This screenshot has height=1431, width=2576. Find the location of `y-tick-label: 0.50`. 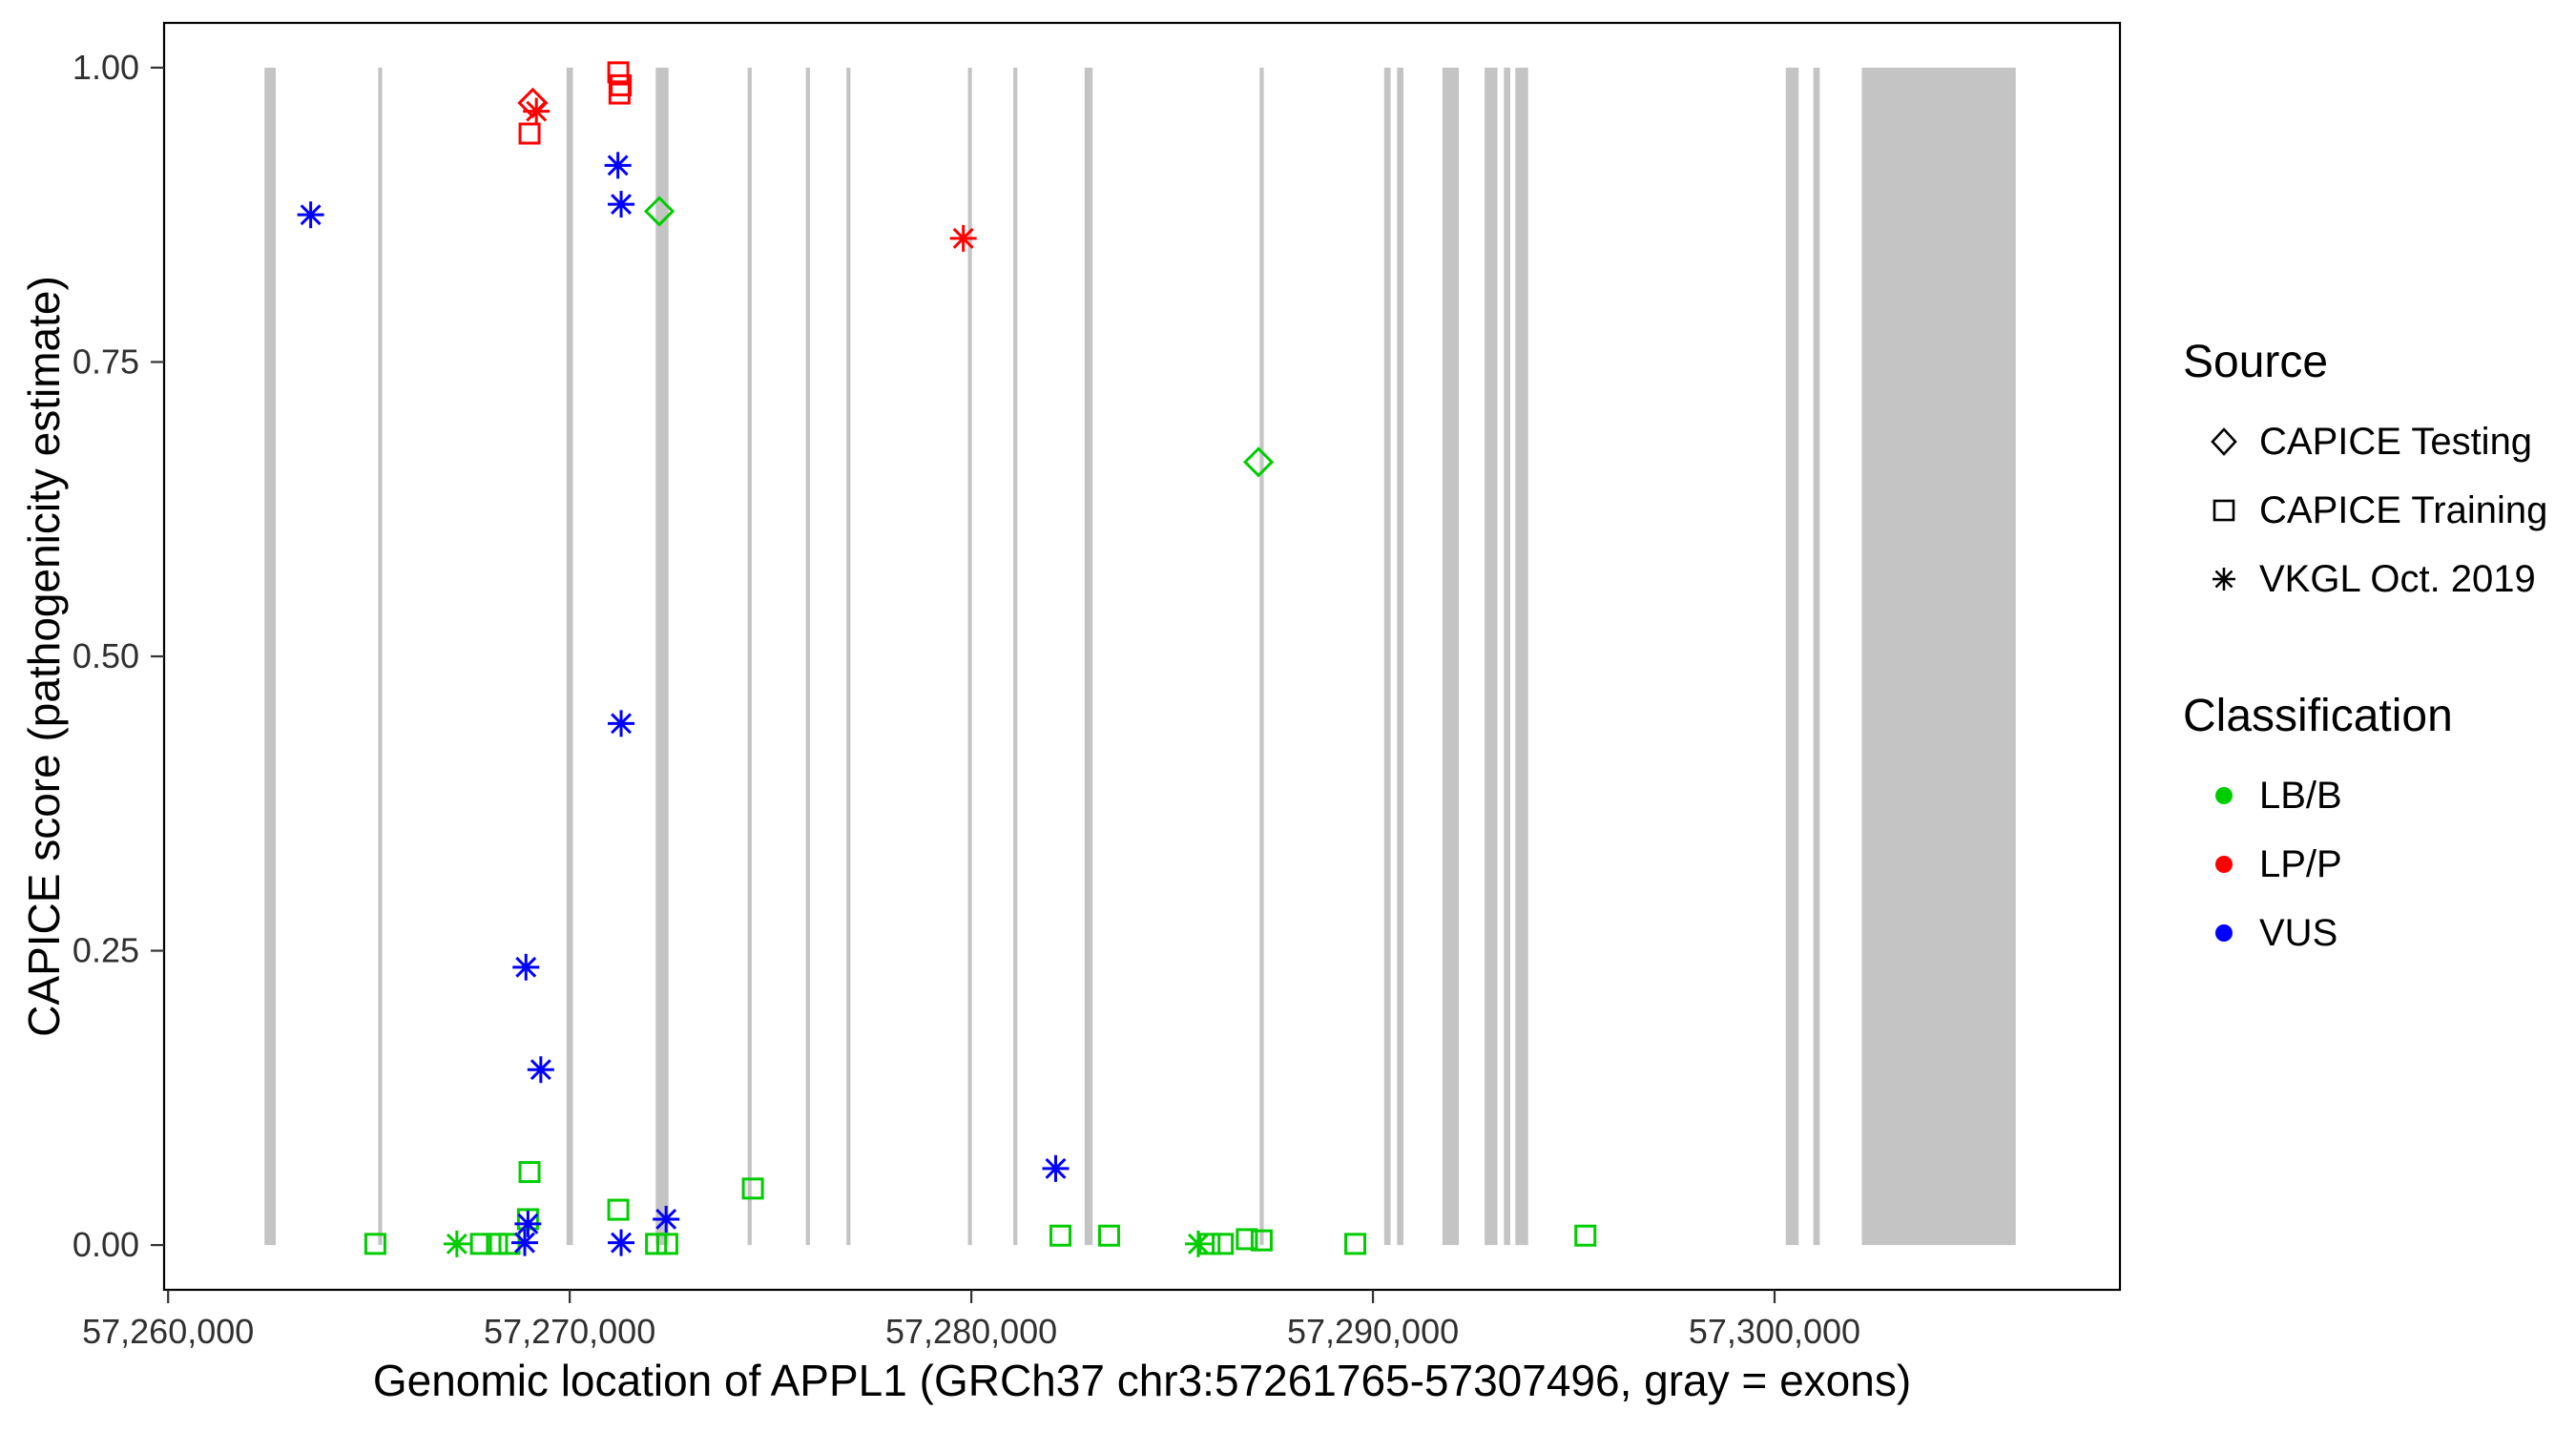

y-tick-label: 0.50 is located at coordinates (106, 655).